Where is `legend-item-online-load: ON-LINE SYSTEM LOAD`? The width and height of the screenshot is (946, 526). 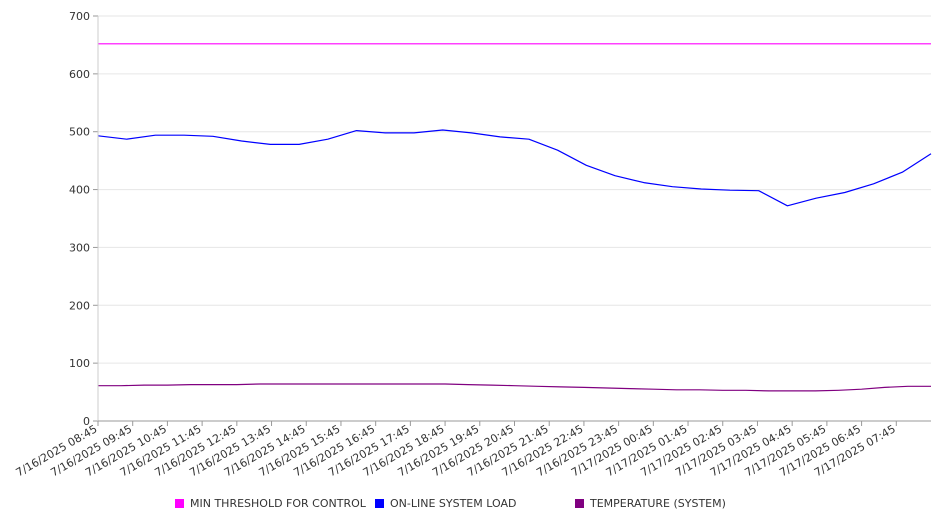 legend-item-online-load: ON-LINE SYSTEM LOAD is located at coordinates (445, 503).